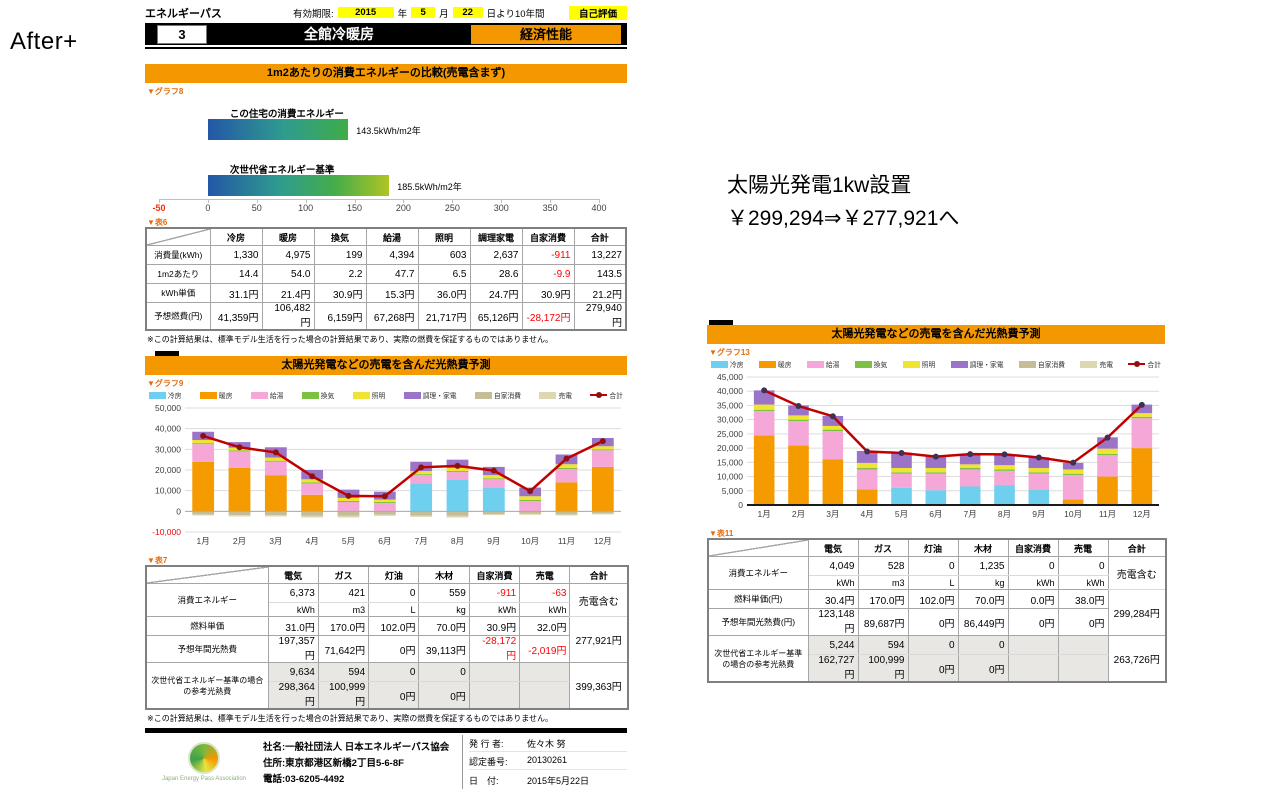 This screenshot has width=1280, height=789. What do you see at coordinates (555, 395) in the screenshot?
I see `legend-item: 売電` at bounding box center [555, 395].